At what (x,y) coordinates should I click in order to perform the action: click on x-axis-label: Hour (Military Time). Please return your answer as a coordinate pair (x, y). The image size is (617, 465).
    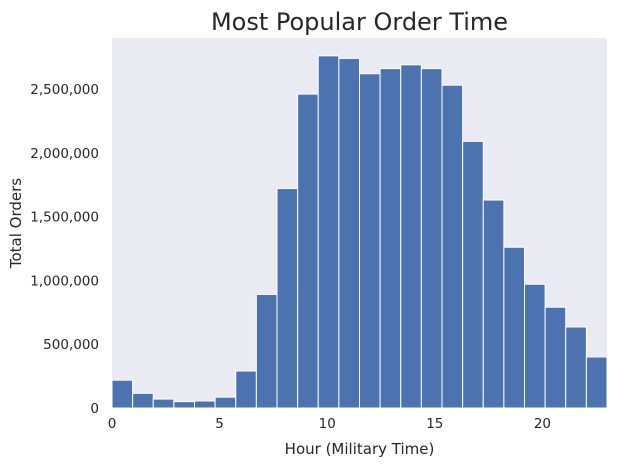
    Looking at the image, I should click on (360, 449).